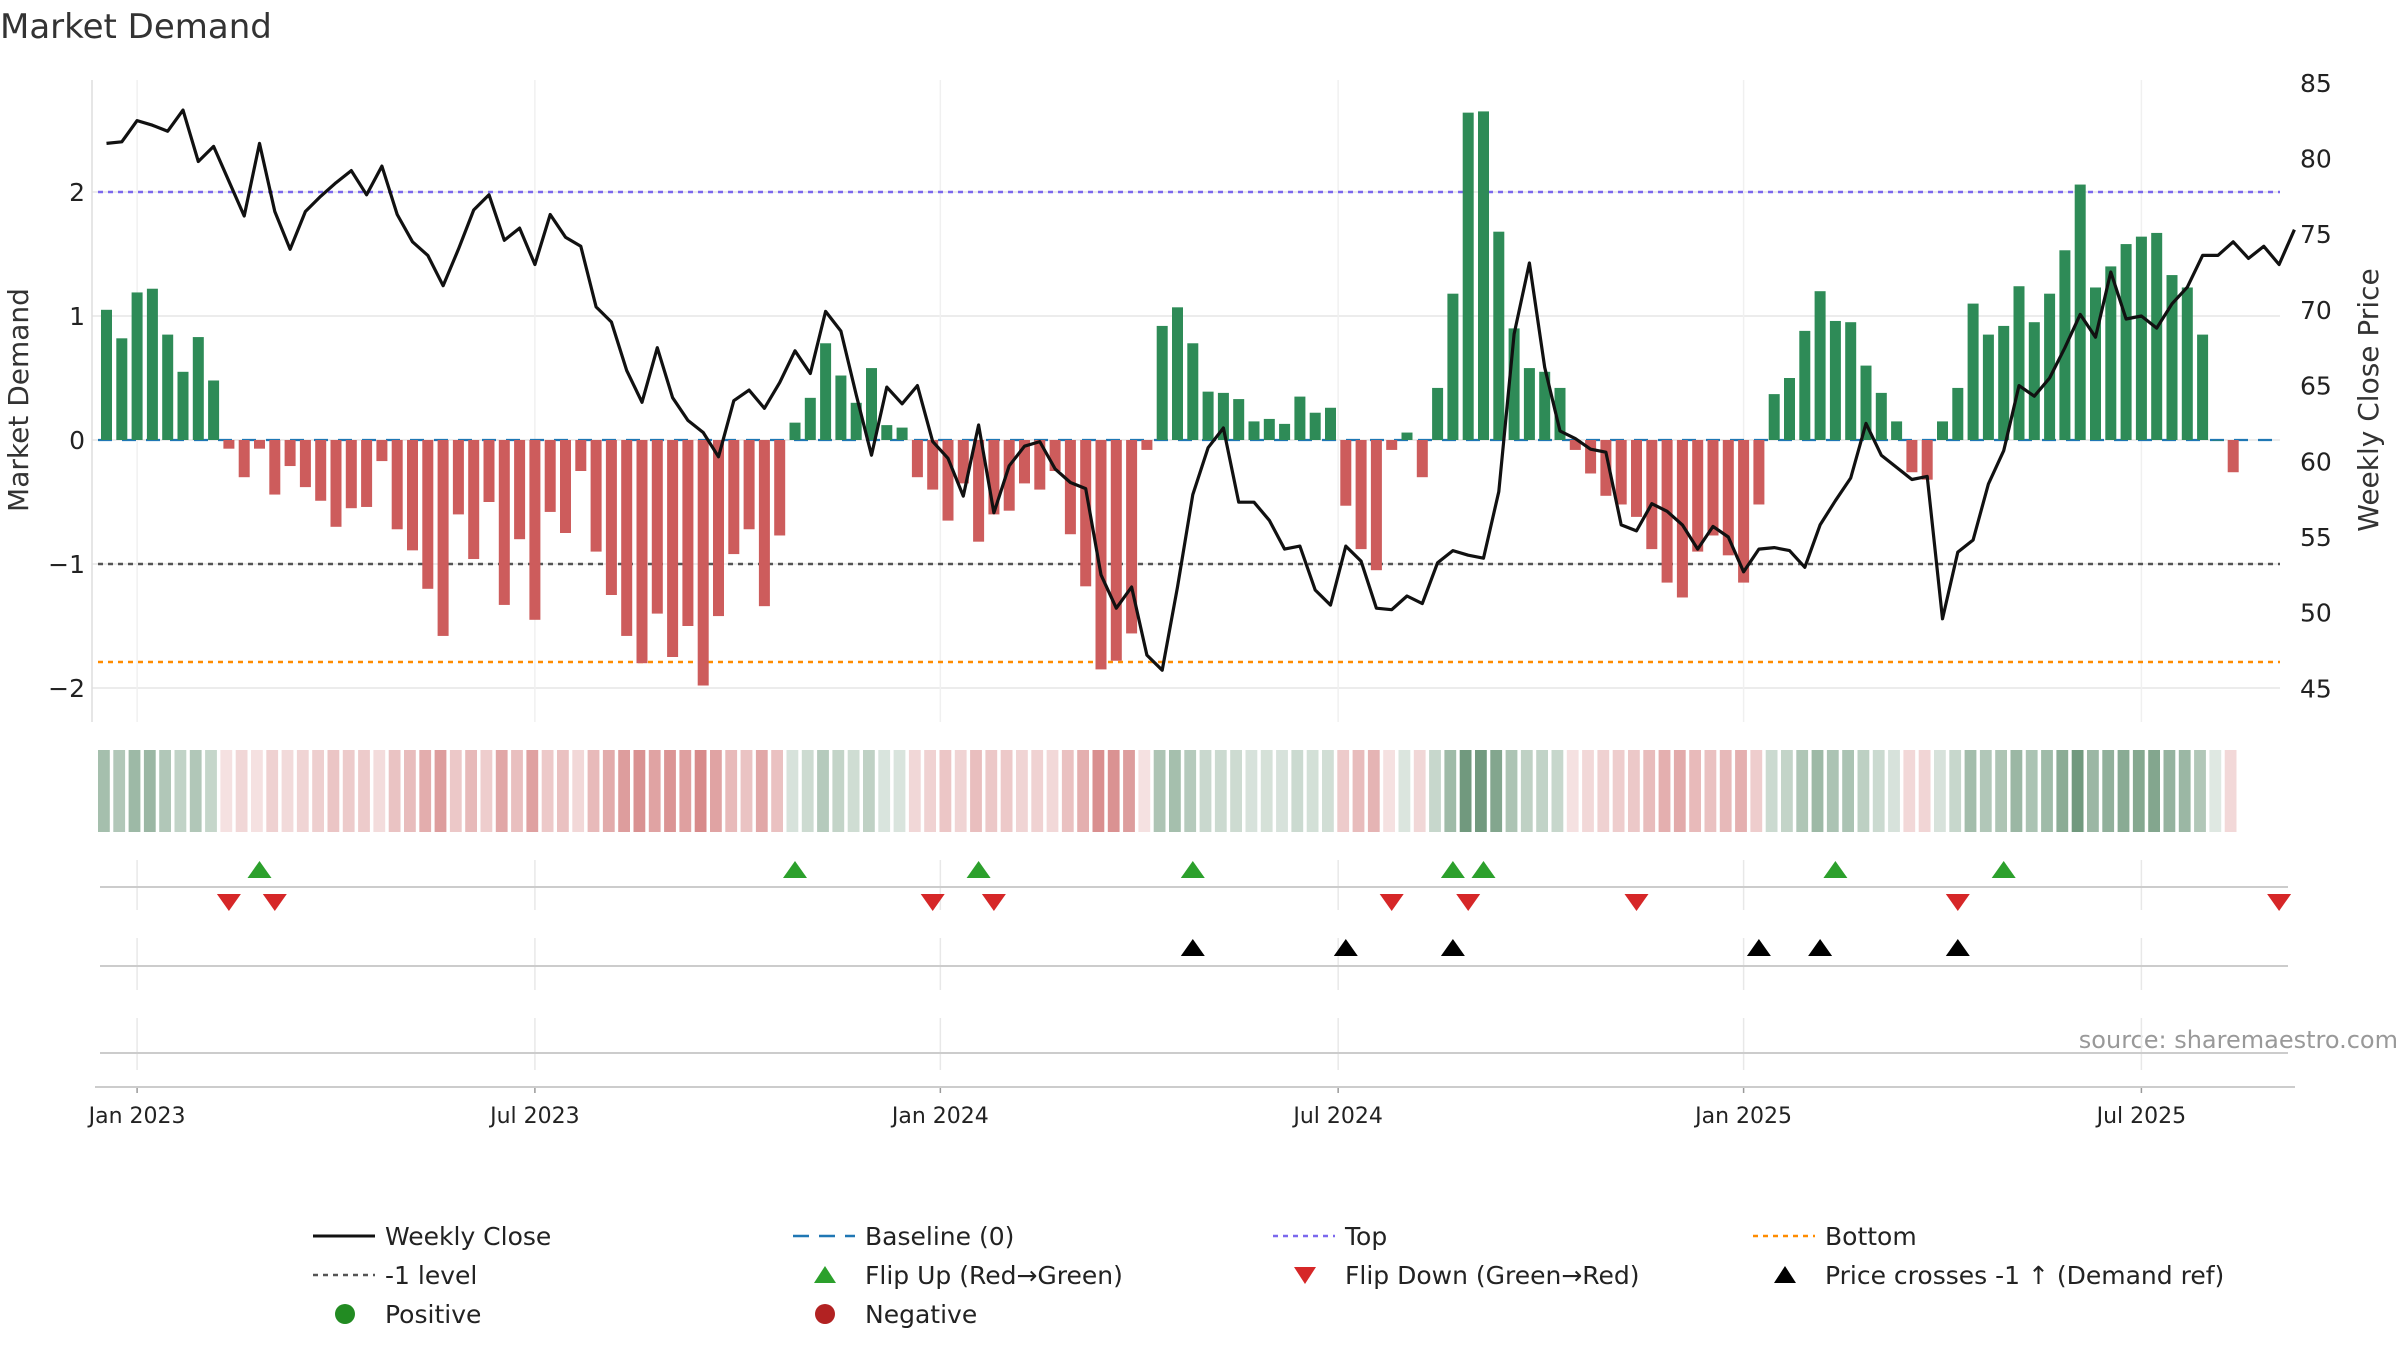 Image resolution: width=2400 pixels, height=1350 pixels. I want to click on y-tick-label-left: 2, so click(77, 192).